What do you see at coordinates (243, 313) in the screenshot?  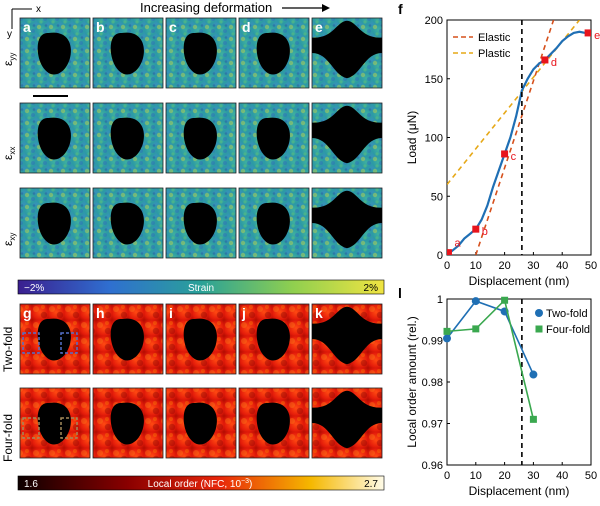 I see `panel-letter: j` at bounding box center [243, 313].